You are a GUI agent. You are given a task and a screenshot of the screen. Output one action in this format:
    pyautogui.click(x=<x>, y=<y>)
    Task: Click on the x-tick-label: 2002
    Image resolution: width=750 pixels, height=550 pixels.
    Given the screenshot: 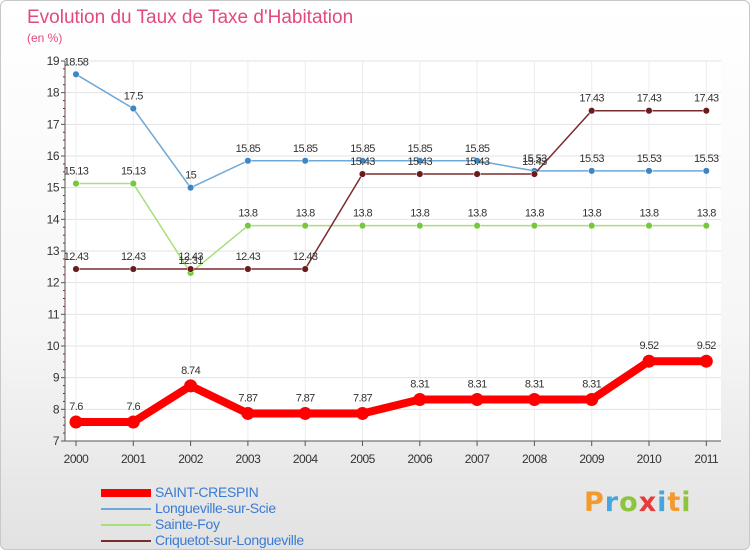 What is the action you would take?
    pyautogui.click(x=191, y=459)
    